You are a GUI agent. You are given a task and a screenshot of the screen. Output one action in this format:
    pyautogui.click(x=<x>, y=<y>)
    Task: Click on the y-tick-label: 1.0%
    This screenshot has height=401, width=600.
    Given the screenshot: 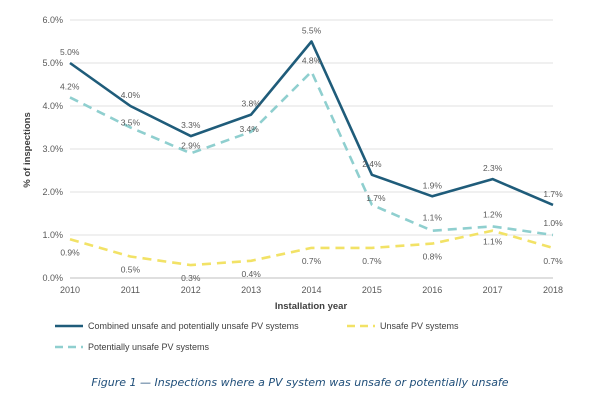 What is the action you would take?
    pyautogui.click(x=52, y=235)
    